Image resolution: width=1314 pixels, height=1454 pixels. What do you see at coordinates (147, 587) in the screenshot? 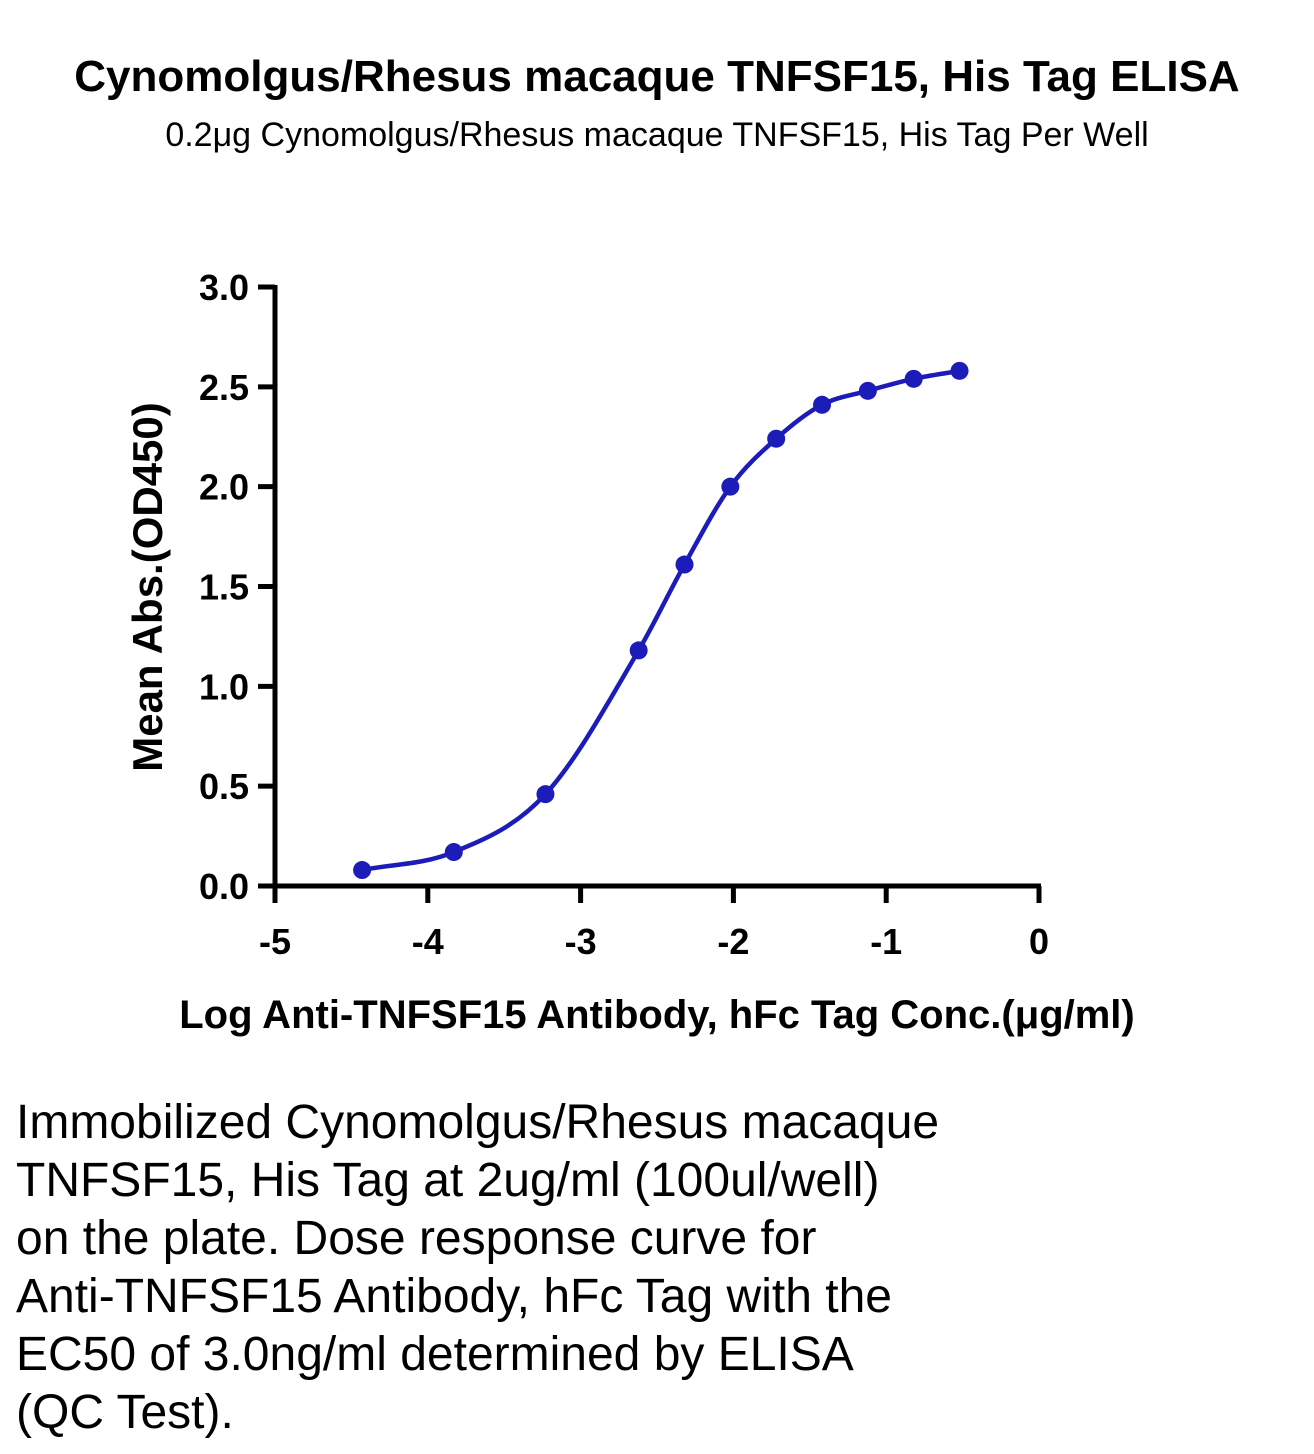
I see `y-axis-label: Mean Abs.(OD450)` at bounding box center [147, 587].